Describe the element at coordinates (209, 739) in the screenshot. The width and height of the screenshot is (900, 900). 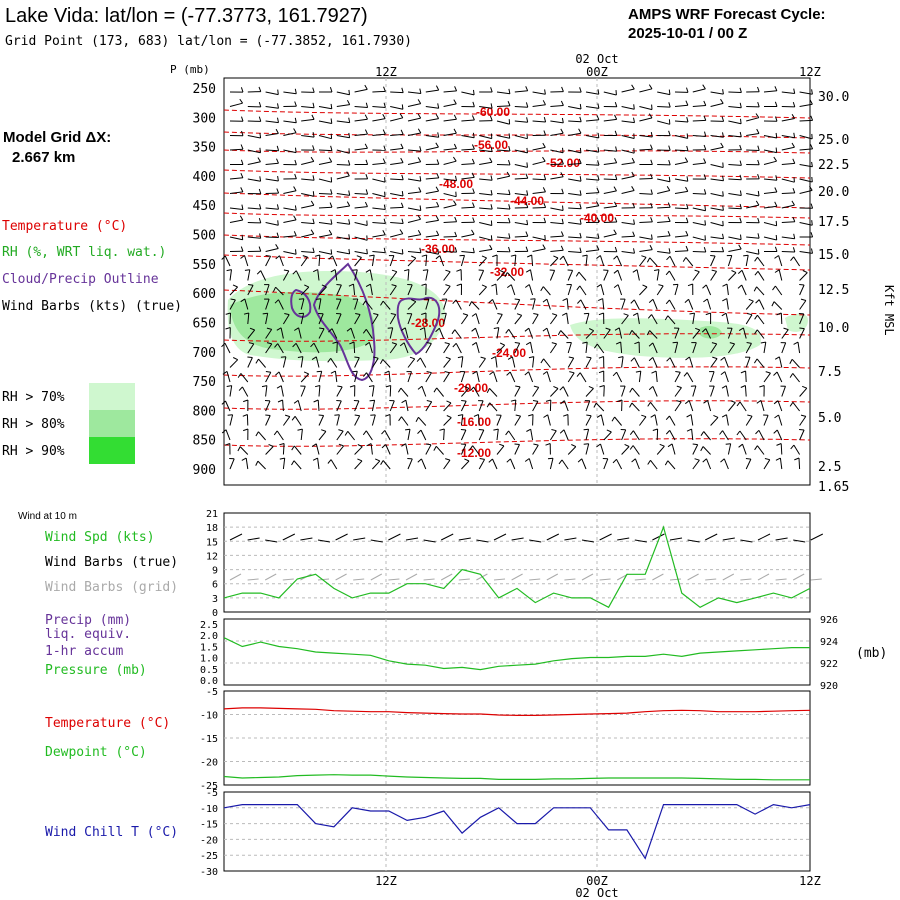
I see `temperature-ytick-3: -15` at that location.